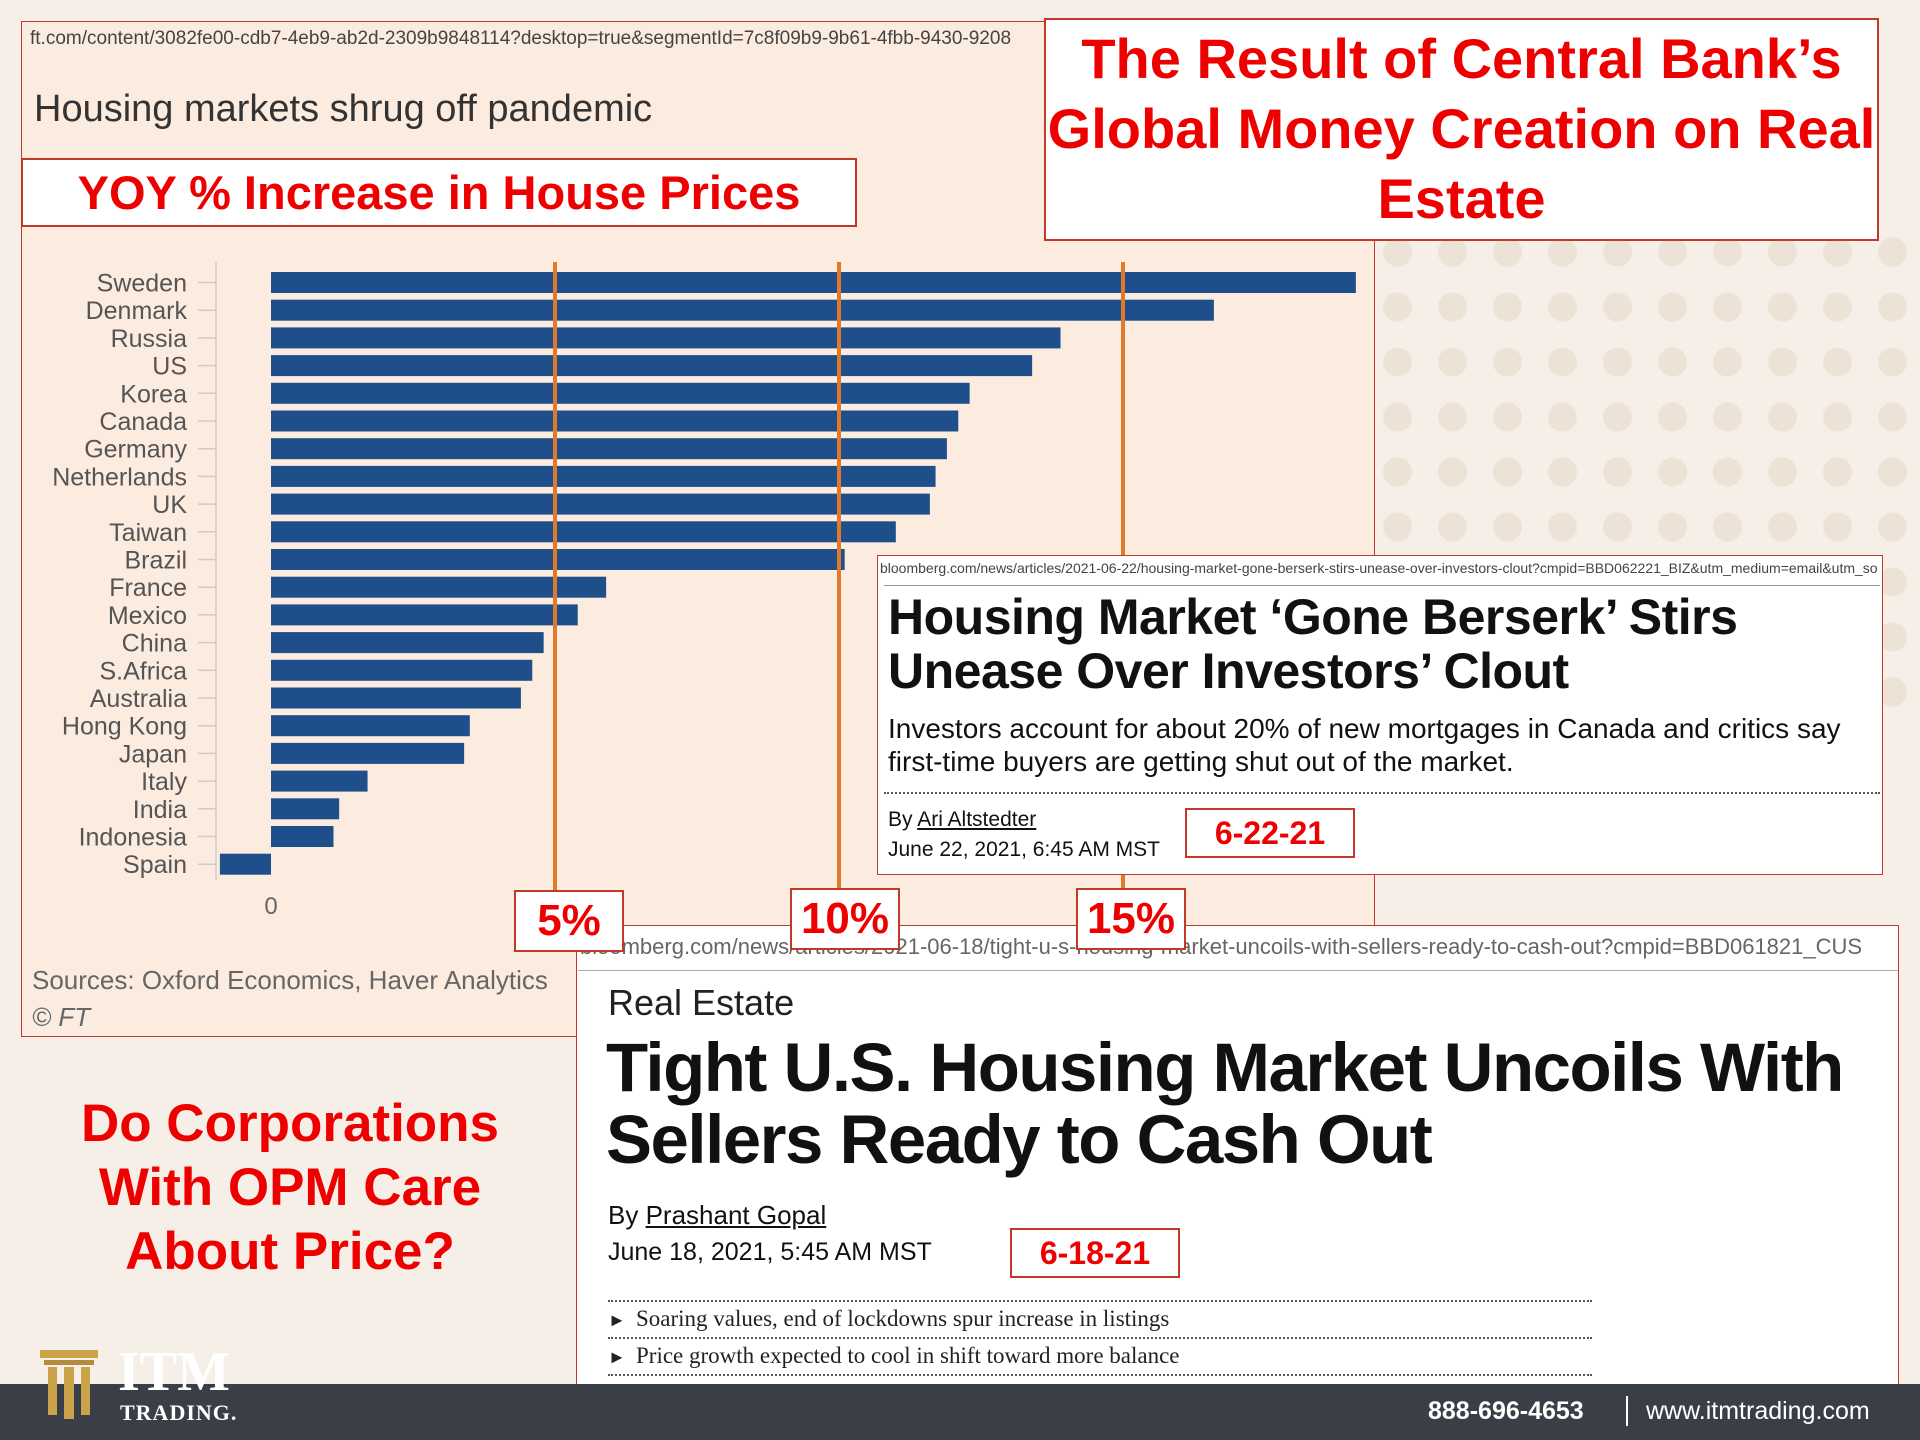  What do you see at coordinates (164, 782) in the screenshot?
I see `y-tick-label: Italy` at bounding box center [164, 782].